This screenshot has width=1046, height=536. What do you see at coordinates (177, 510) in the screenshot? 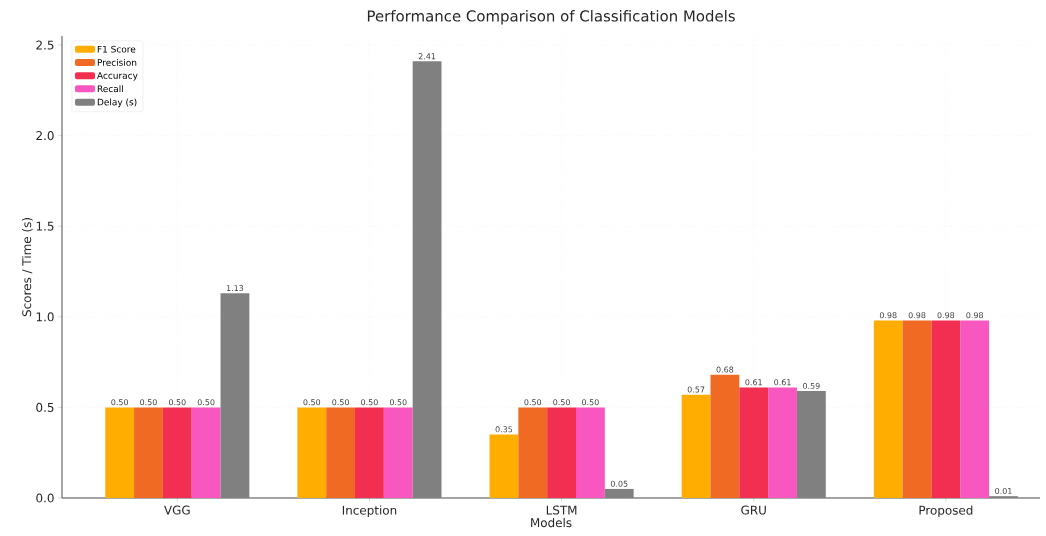
I see `x-tick-label: VGG` at bounding box center [177, 510].